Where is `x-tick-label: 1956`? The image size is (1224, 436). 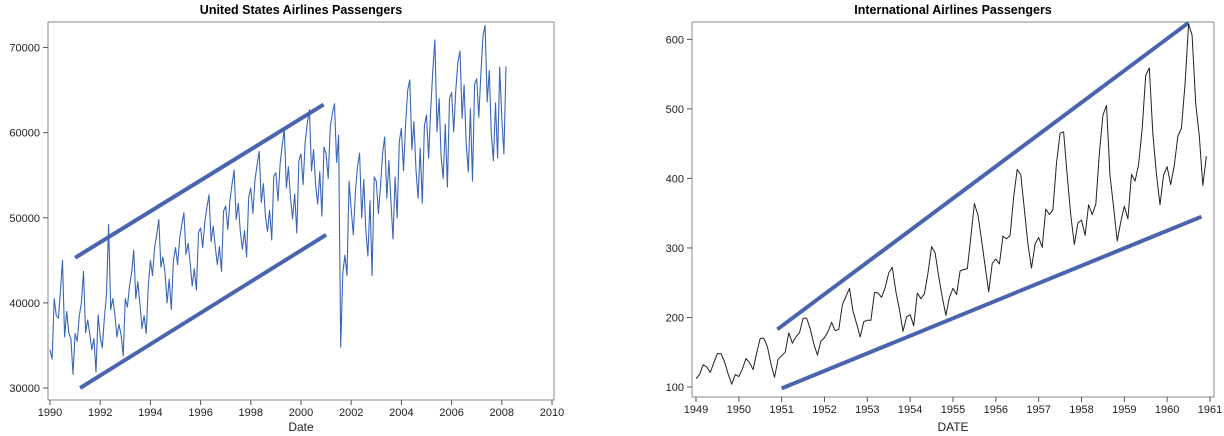
x-tick-label: 1956 is located at coordinates (996, 410).